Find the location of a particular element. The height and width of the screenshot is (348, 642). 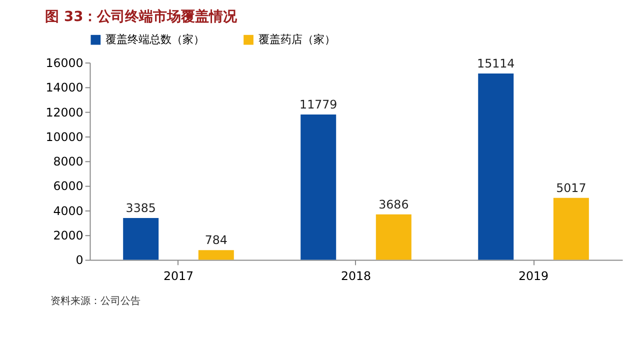

legend-label: 覆盖终端总数（家） is located at coordinates (155, 39).